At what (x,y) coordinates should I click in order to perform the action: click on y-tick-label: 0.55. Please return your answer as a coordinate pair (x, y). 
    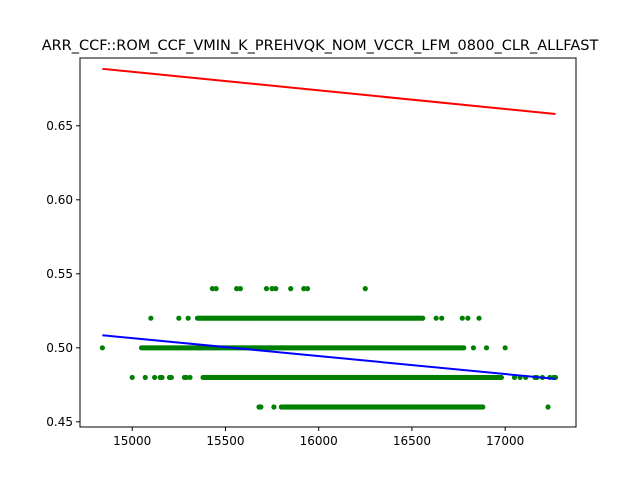
    Looking at the image, I should click on (59, 274).